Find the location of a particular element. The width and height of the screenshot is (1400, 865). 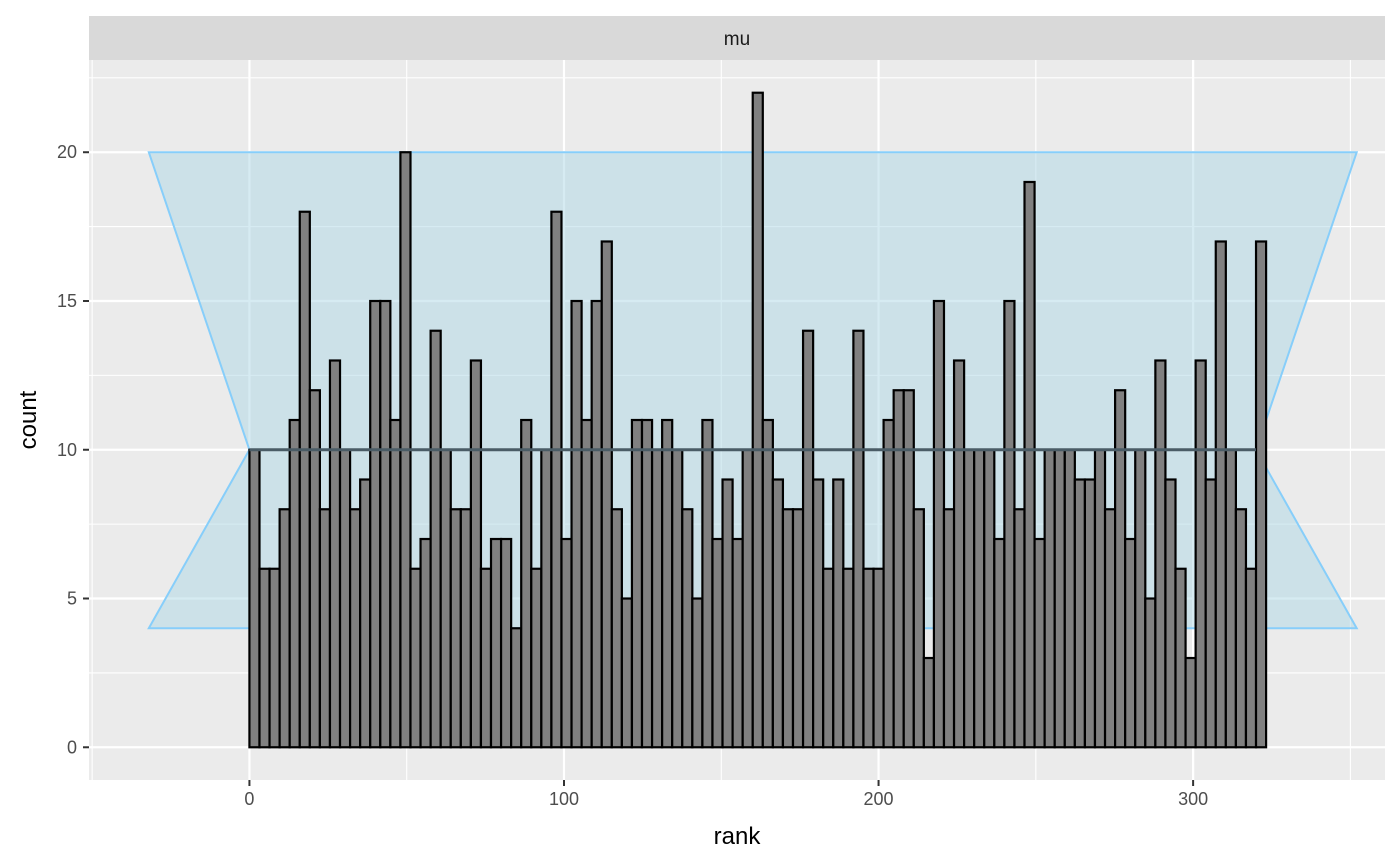

x-tick-label: 300 is located at coordinates (1193, 799).